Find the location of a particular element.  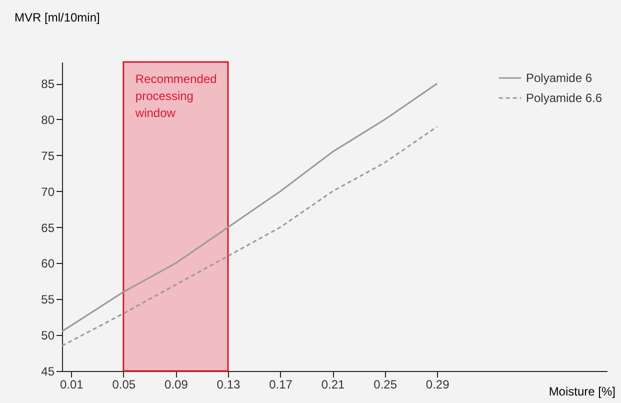

y-tick-label: 65 is located at coordinates (48, 227).